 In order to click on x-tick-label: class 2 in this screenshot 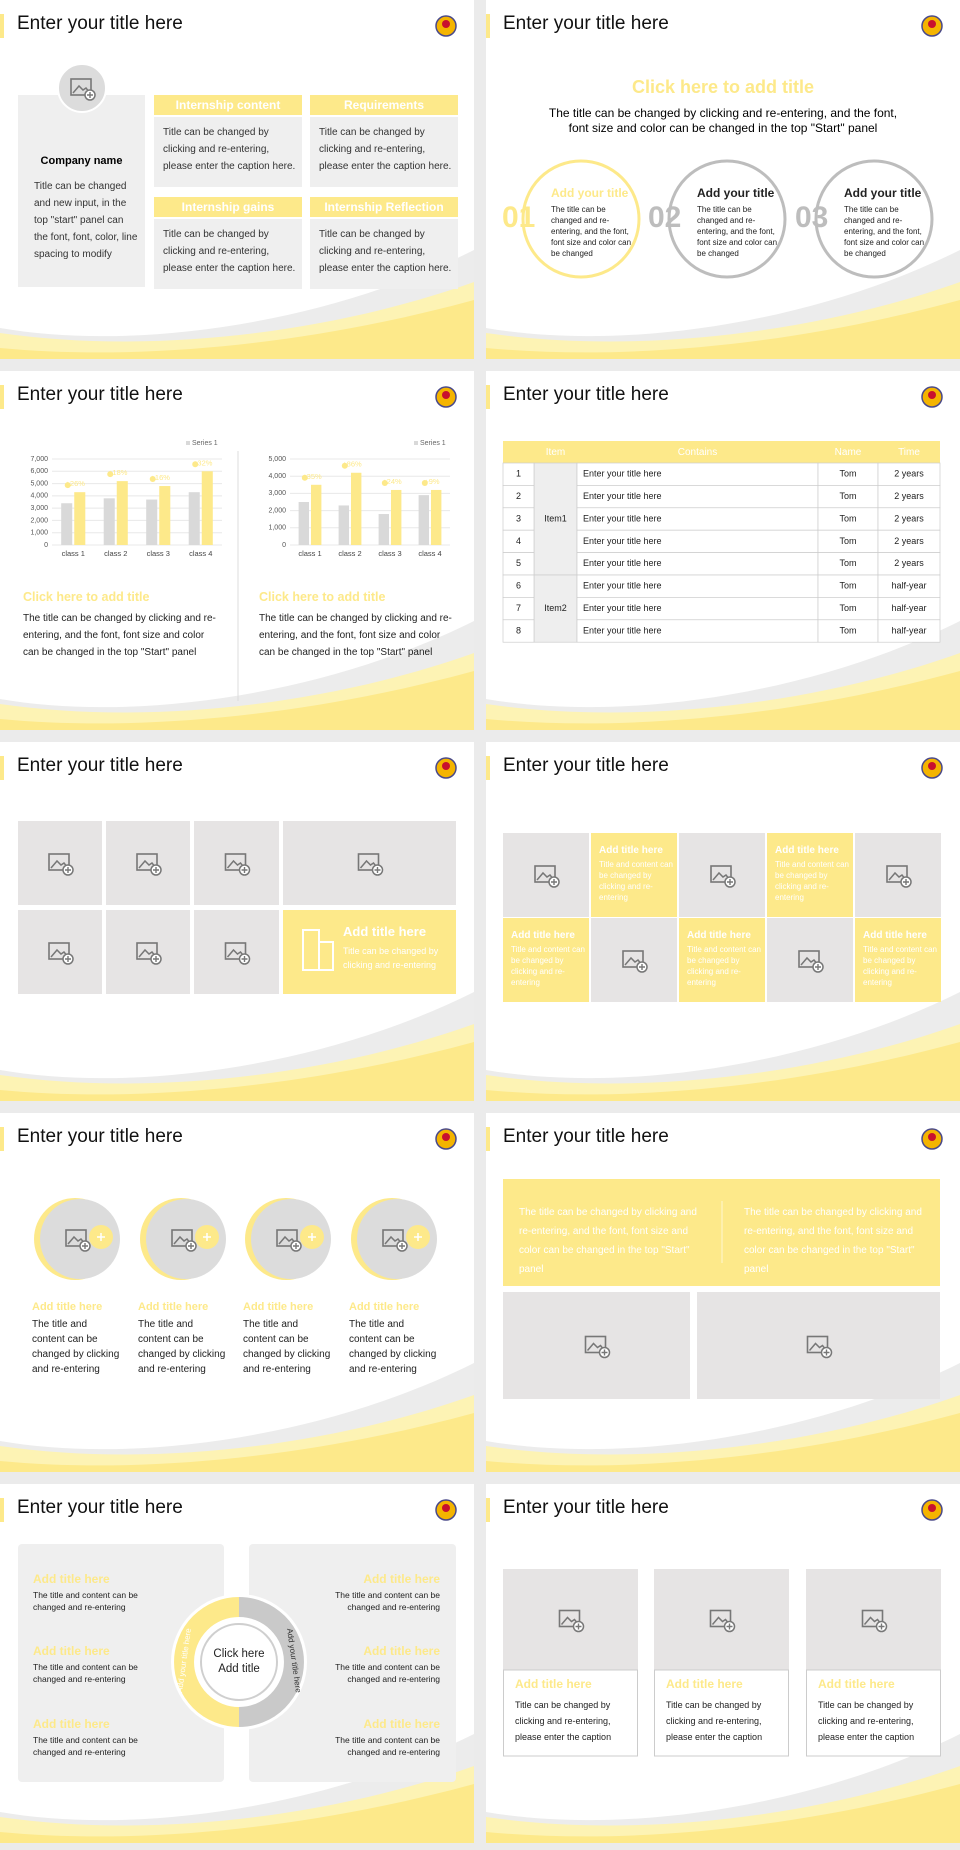, I will do `click(349, 553)`.